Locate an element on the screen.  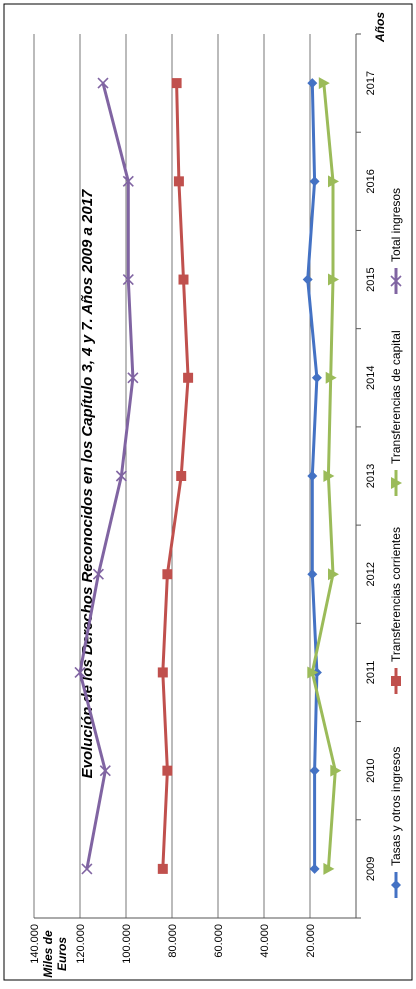
x-axis-label: Años is located at coordinates (380, 27).